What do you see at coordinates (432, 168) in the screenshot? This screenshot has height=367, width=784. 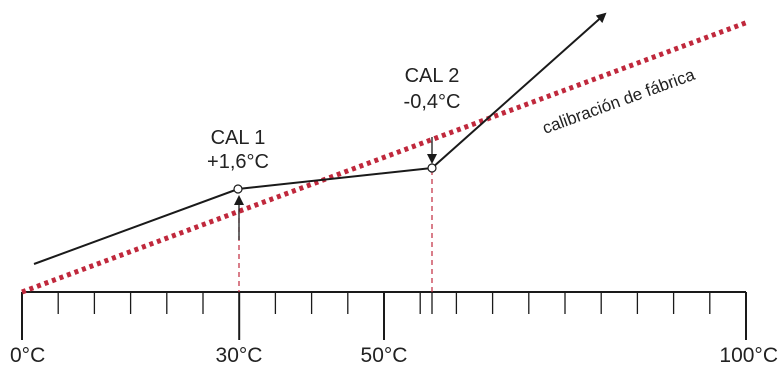 I see `cal2-point` at bounding box center [432, 168].